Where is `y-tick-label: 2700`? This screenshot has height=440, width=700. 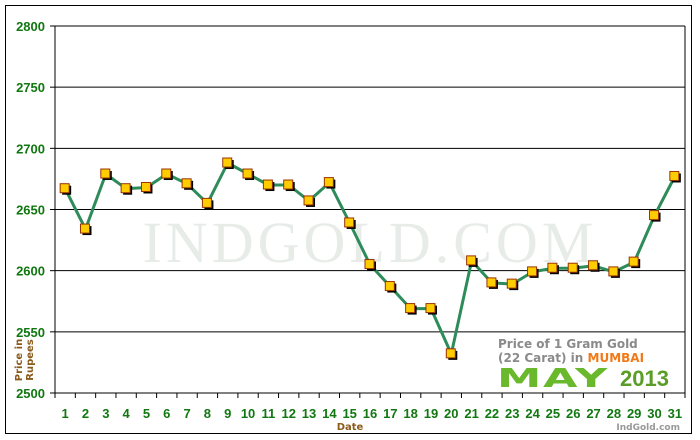 y-tick-label: 2700 is located at coordinates (30, 148).